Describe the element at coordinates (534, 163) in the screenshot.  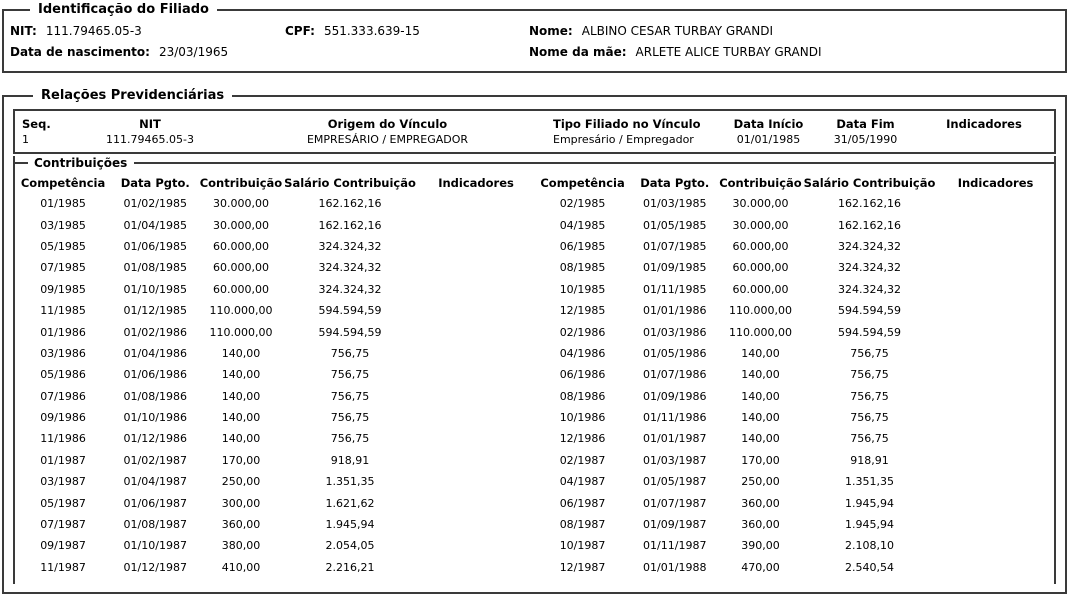
I see `contribuicoes-legend: Contribuições` at that location.